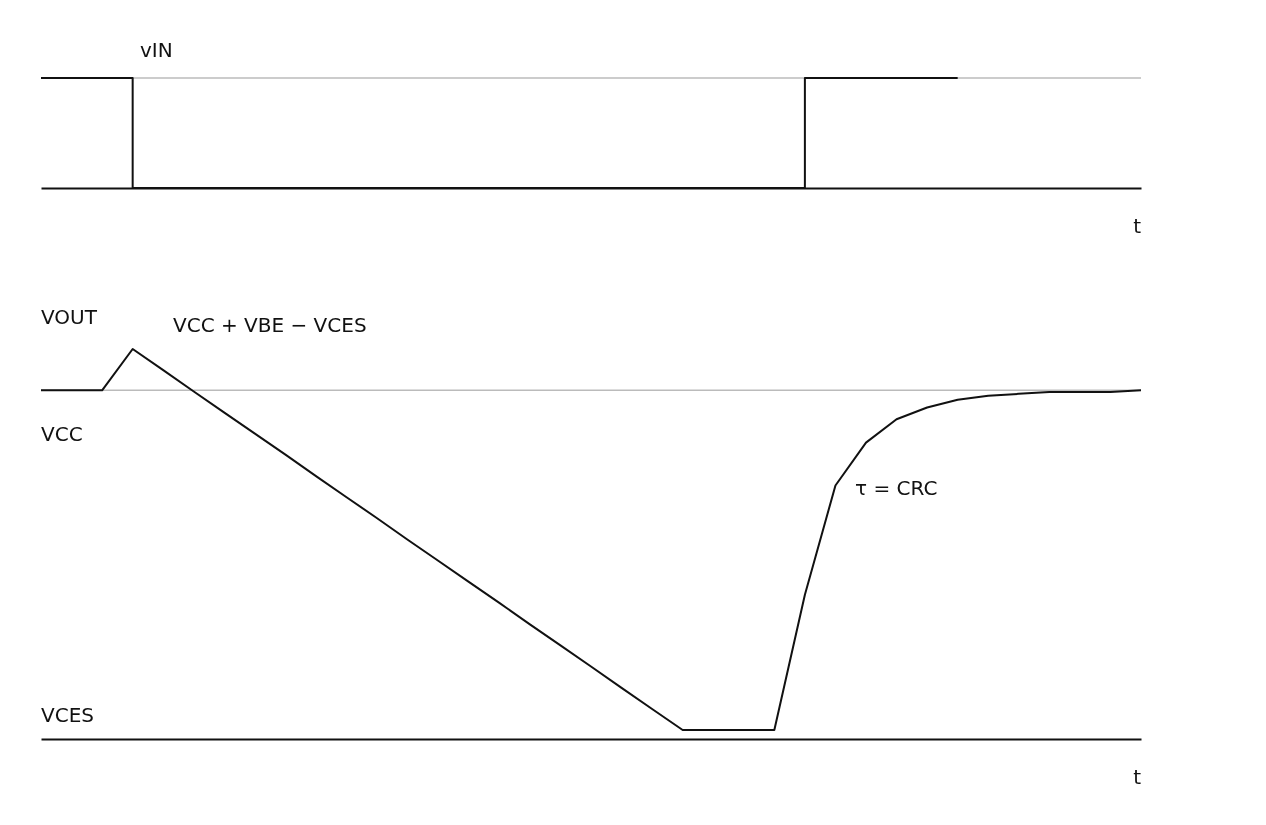 The width and height of the screenshot is (1266, 825). What do you see at coordinates (896, 488) in the screenshot?
I see `annotation: τ = CRC` at bounding box center [896, 488].